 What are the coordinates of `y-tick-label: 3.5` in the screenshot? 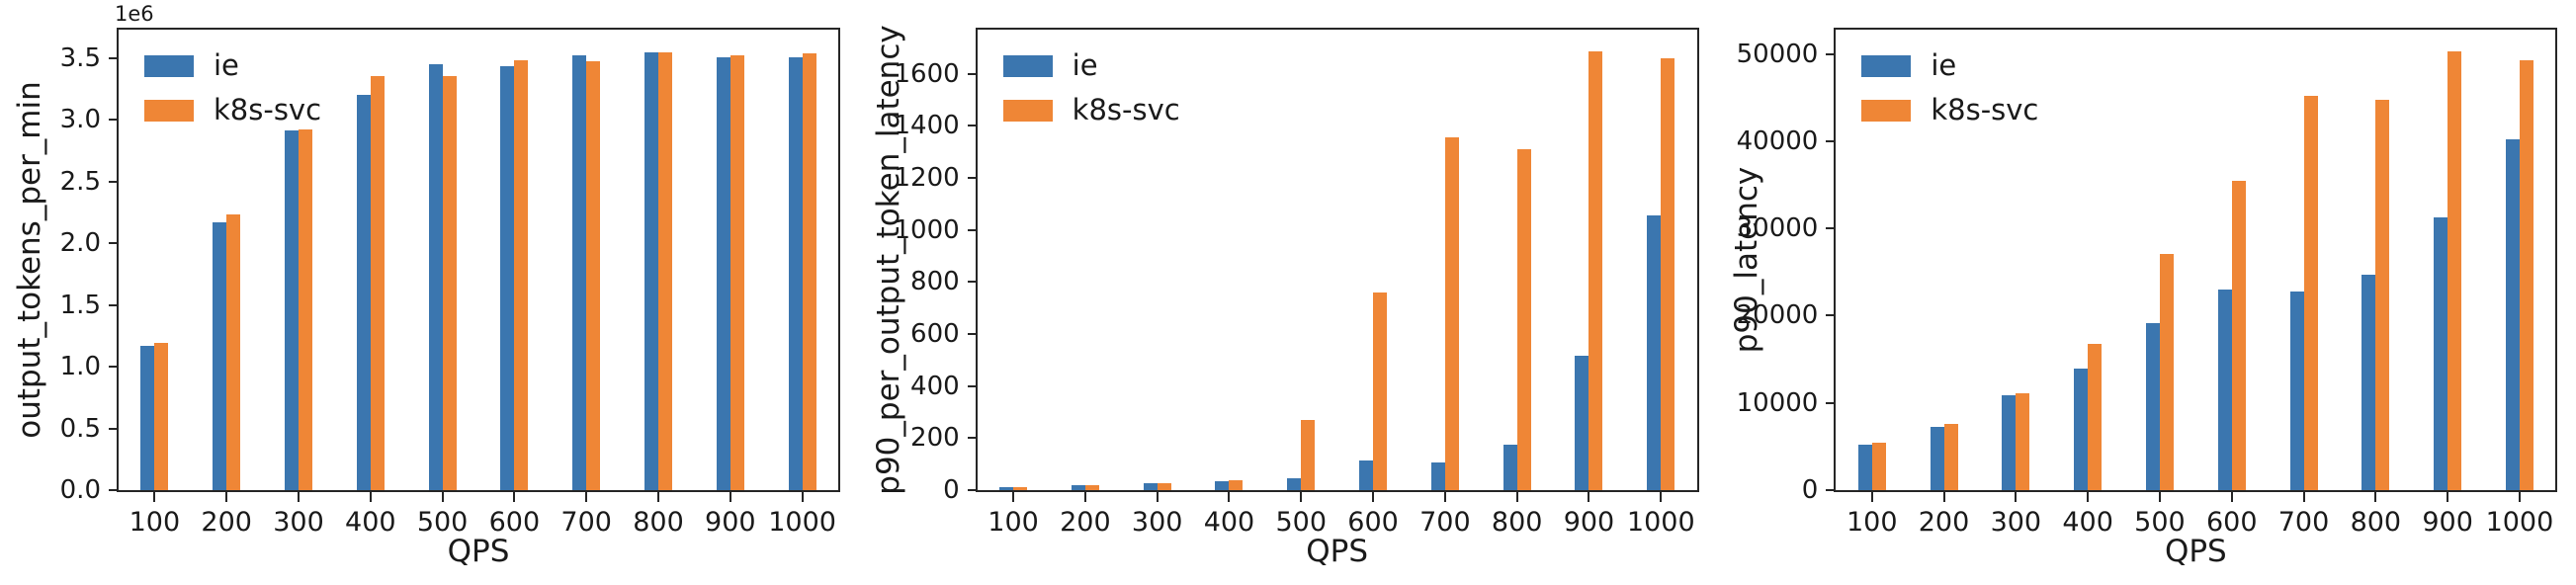 It's located at (80, 57).